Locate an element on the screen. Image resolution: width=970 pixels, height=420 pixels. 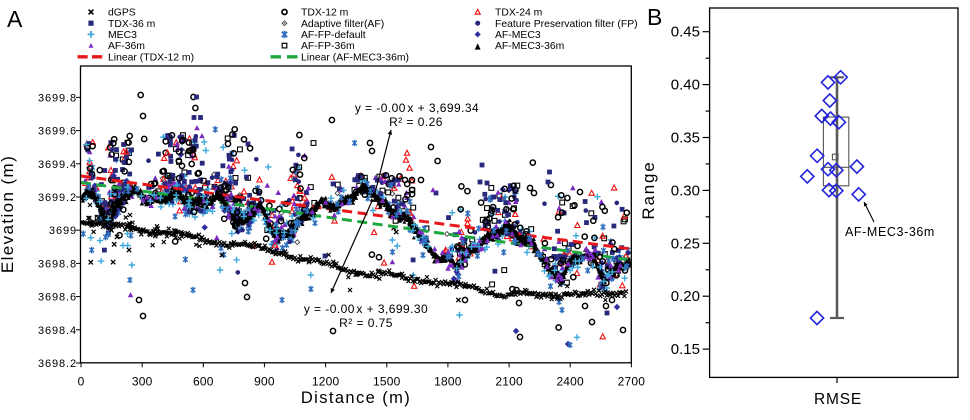
svg-text: 1800 is located at coordinates (448, 382).